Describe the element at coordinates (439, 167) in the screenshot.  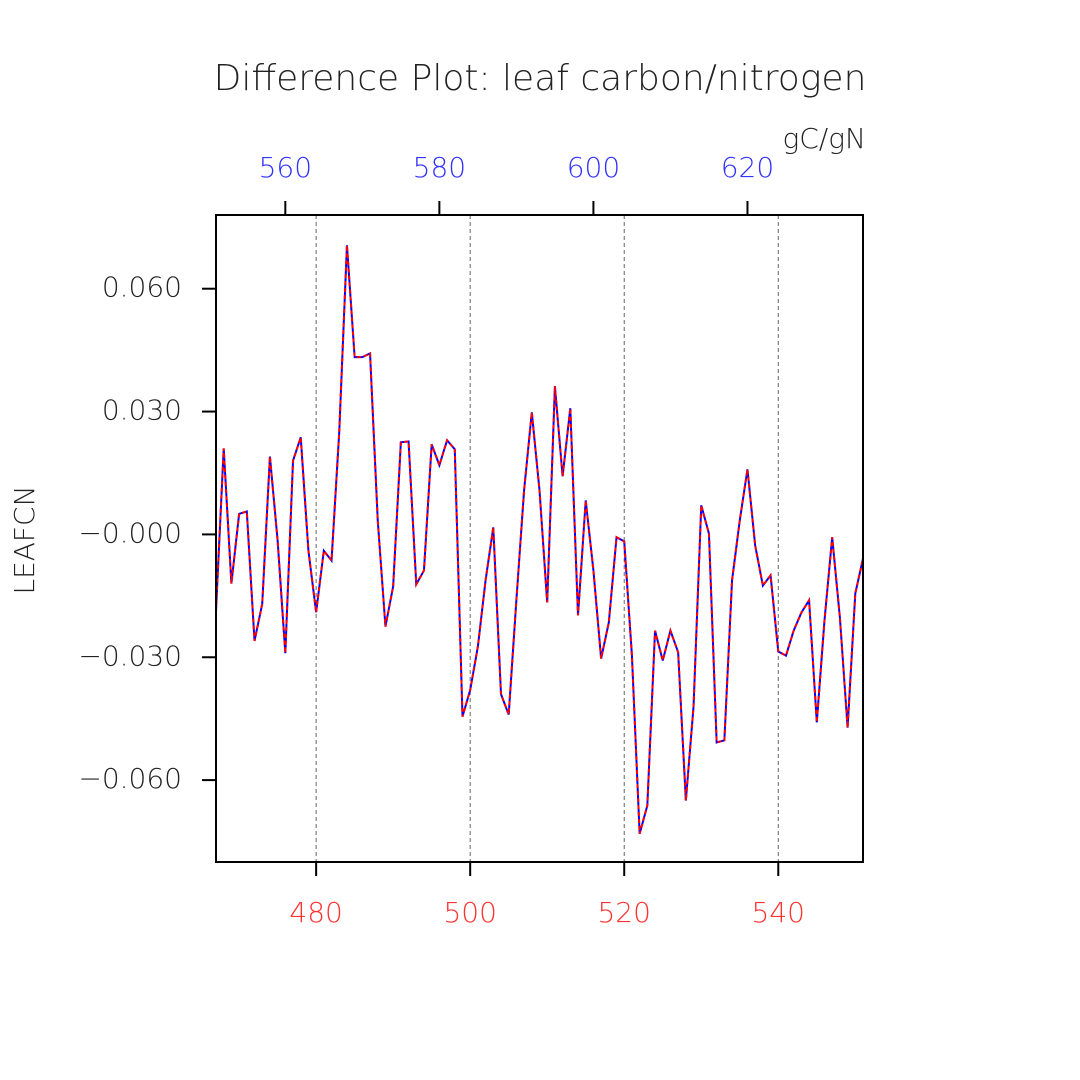
I see `x2-tick-label: 580` at that location.